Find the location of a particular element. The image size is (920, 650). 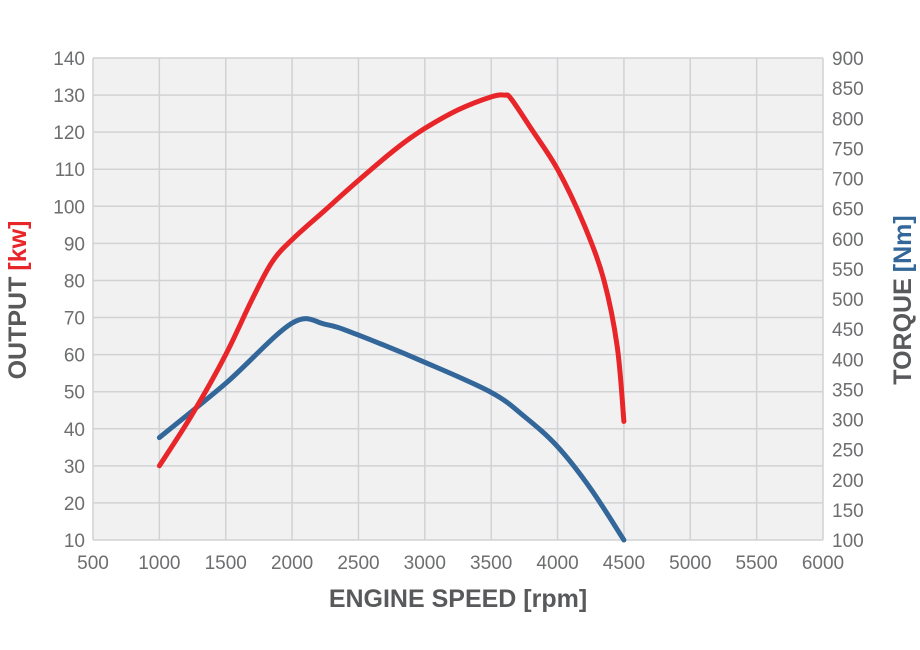

right-axis-label-main: TORQUE is located at coordinates (903, 331).